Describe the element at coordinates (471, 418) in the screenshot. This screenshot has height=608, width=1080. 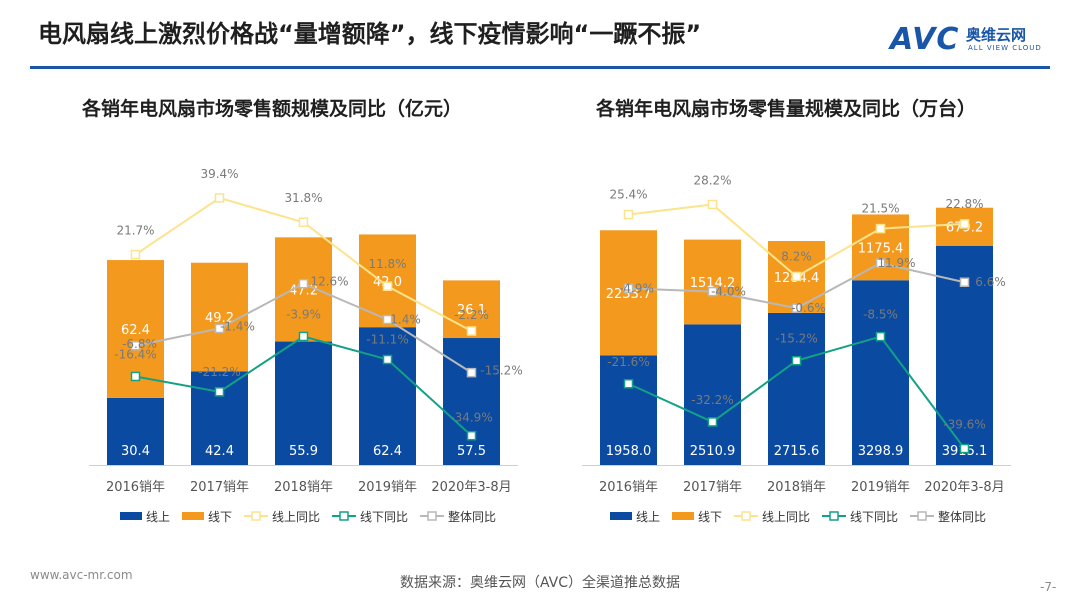
I see `offline-yoy-label-0-4: -34.9%` at that location.